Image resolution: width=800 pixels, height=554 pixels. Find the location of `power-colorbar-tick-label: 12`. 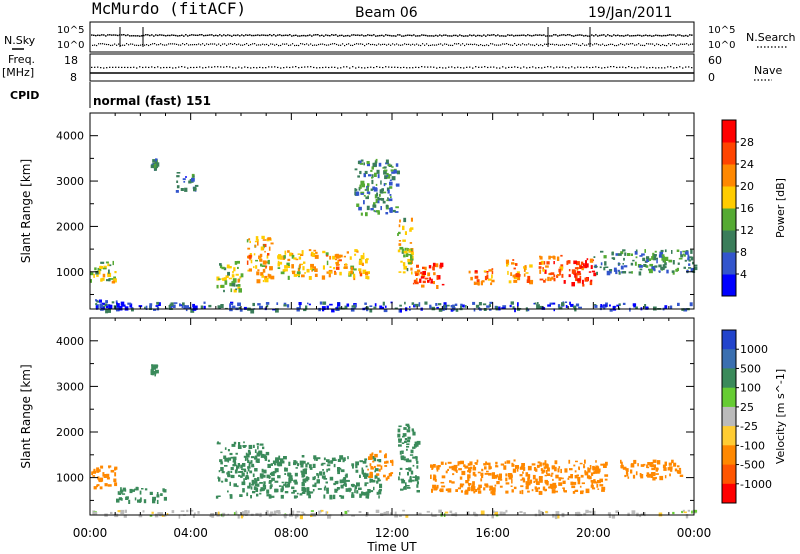

power-colorbar-tick-label: 12 is located at coordinates (747, 230).